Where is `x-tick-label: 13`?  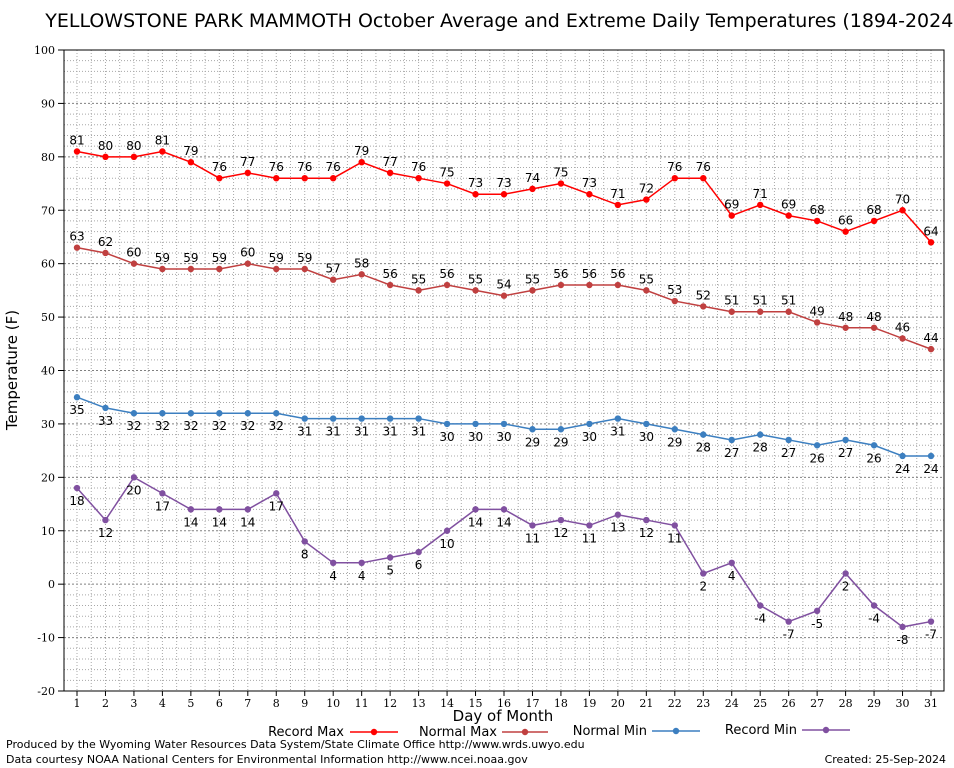
x-tick-label: 13 is located at coordinates (419, 703).